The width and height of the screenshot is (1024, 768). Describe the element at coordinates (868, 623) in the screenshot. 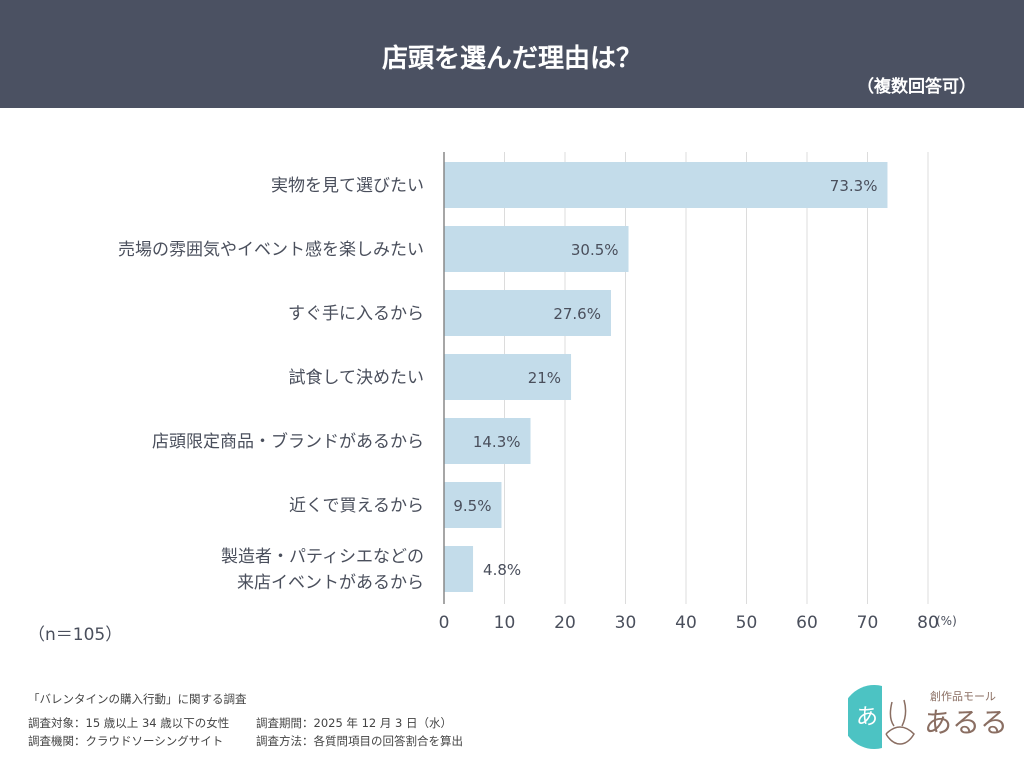

I see `x-tick-label: 70` at that location.